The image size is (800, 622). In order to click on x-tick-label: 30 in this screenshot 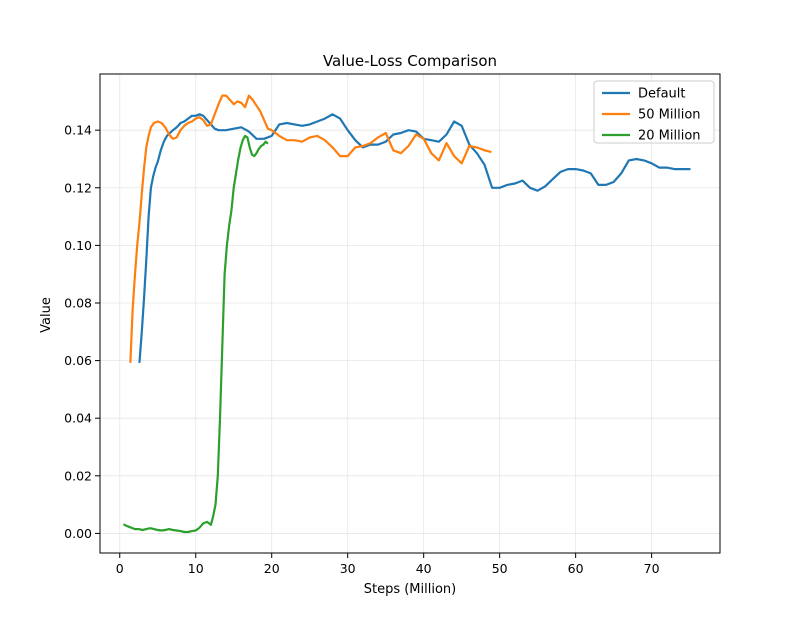, I will do `click(348, 568)`.